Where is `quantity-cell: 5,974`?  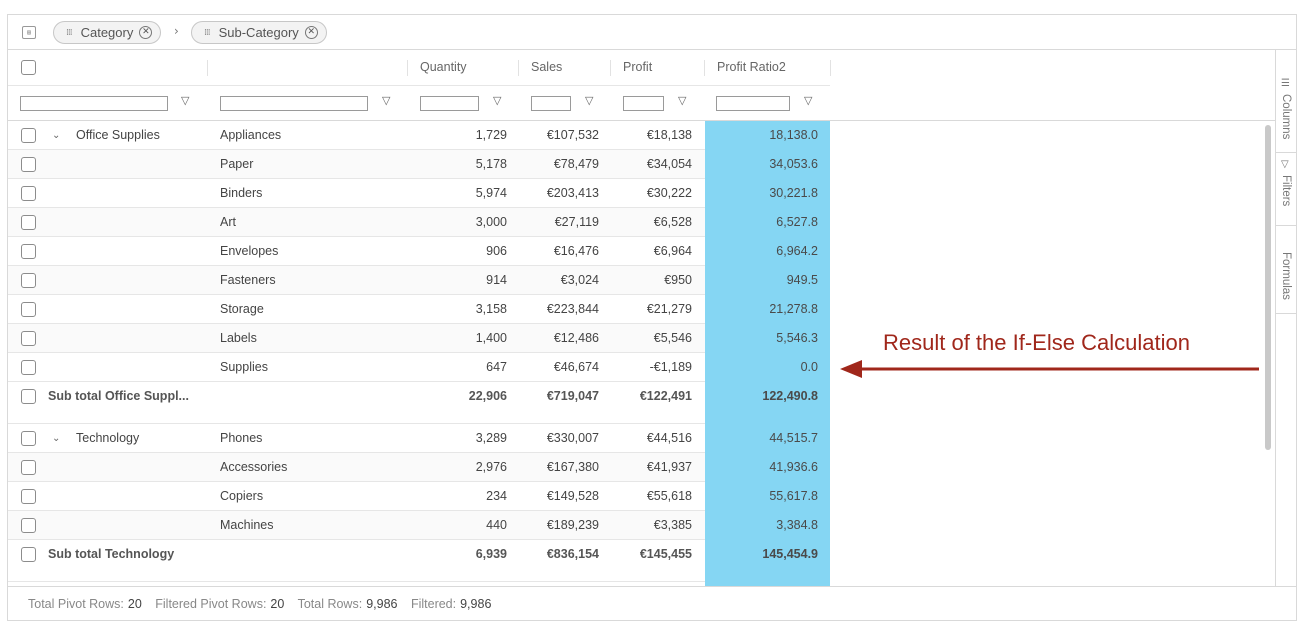
quantity-cell: 5,974 is located at coordinates (491, 193).